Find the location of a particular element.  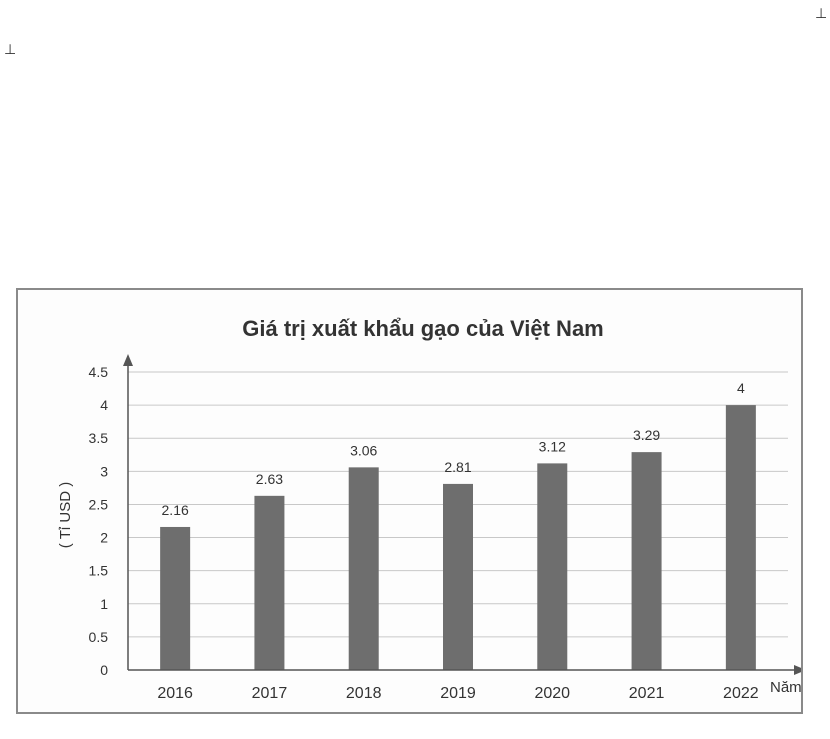

bar-2022 is located at coordinates (740, 537).